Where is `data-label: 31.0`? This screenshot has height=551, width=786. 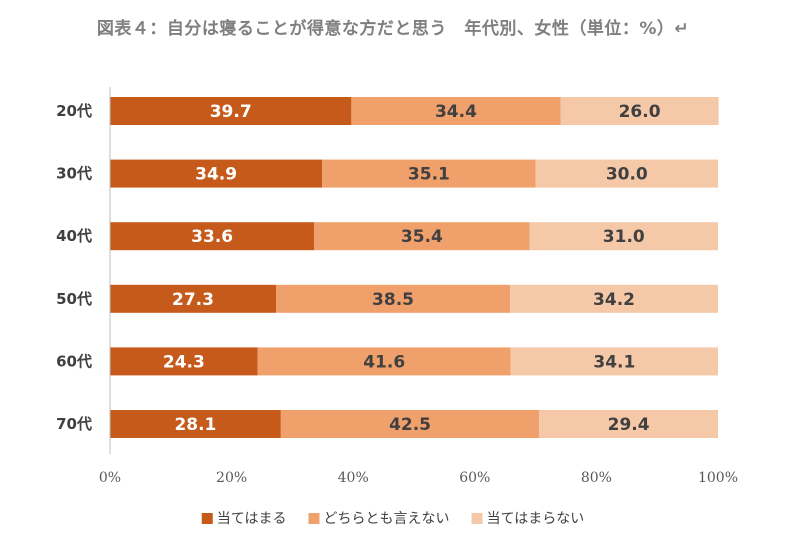
data-label: 31.0 is located at coordinates (624, 237).